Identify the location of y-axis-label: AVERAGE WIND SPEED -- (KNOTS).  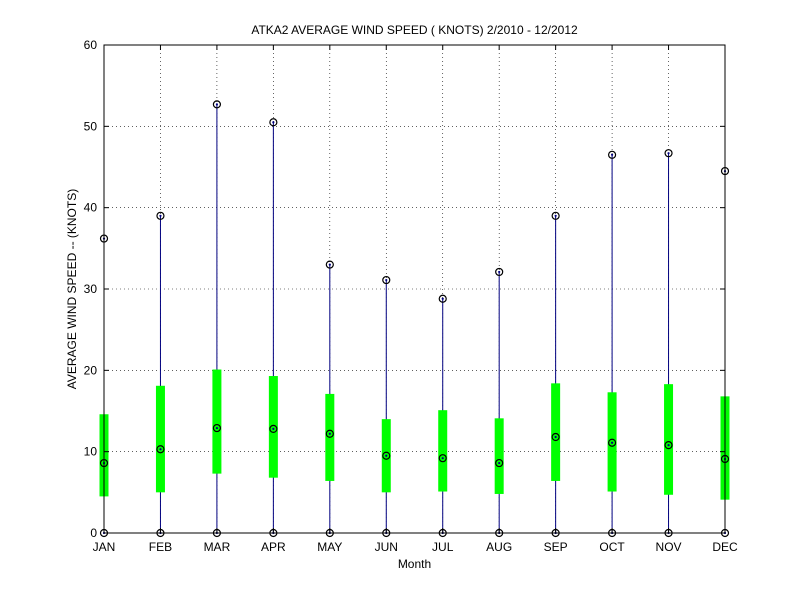
(72, 289).